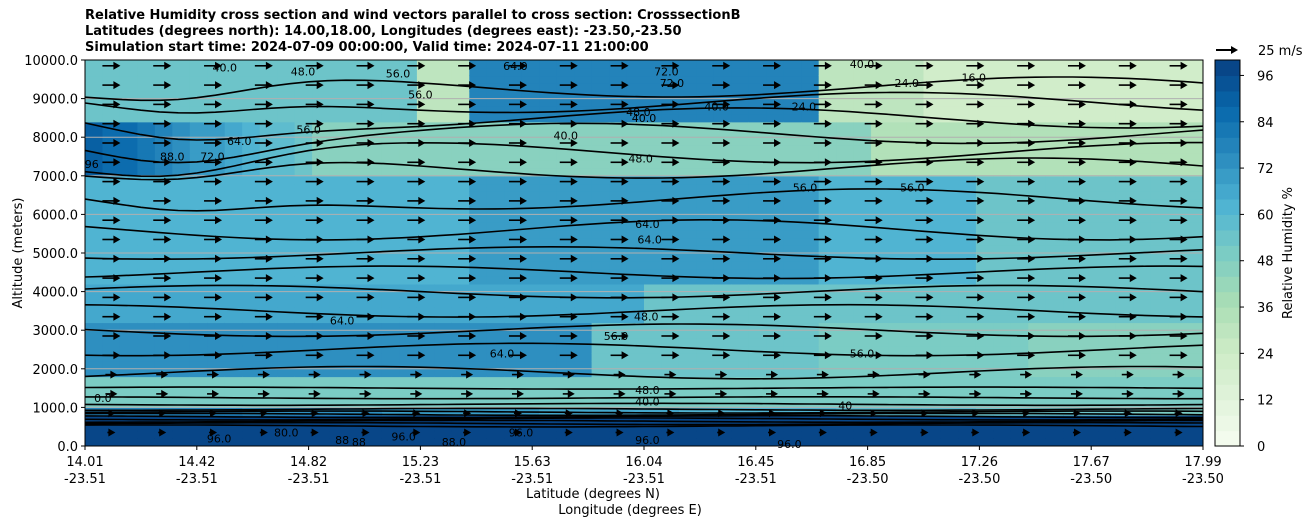 The image size is (1304, 526). Describe the element at coordinates (1202, 462) in the screenshot. I see `x-tick-label-lat: 17.99` at that location.